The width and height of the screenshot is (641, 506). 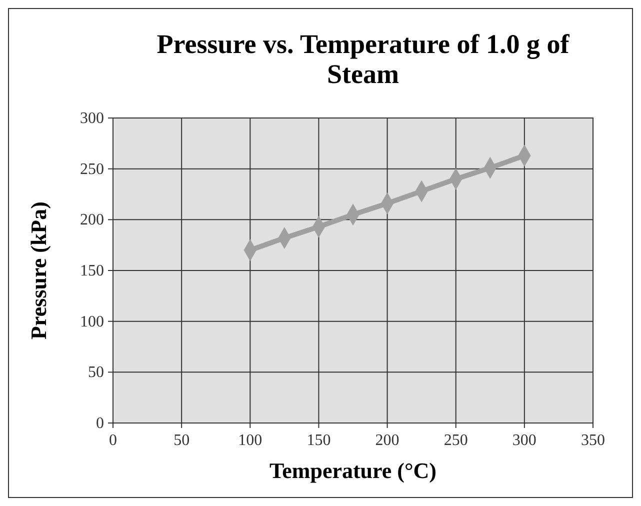 I want to click on y-tick-label: 300, so click(x=92, y=118).